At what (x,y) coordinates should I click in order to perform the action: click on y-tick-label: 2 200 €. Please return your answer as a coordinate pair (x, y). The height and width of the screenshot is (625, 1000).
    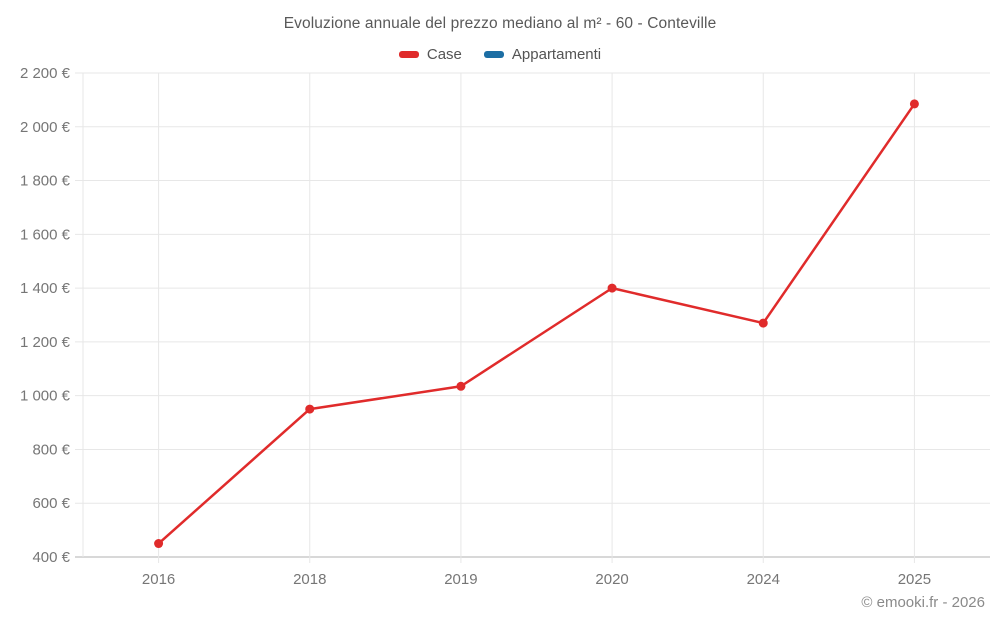
    Looking at the image, I should click on (45, 73).